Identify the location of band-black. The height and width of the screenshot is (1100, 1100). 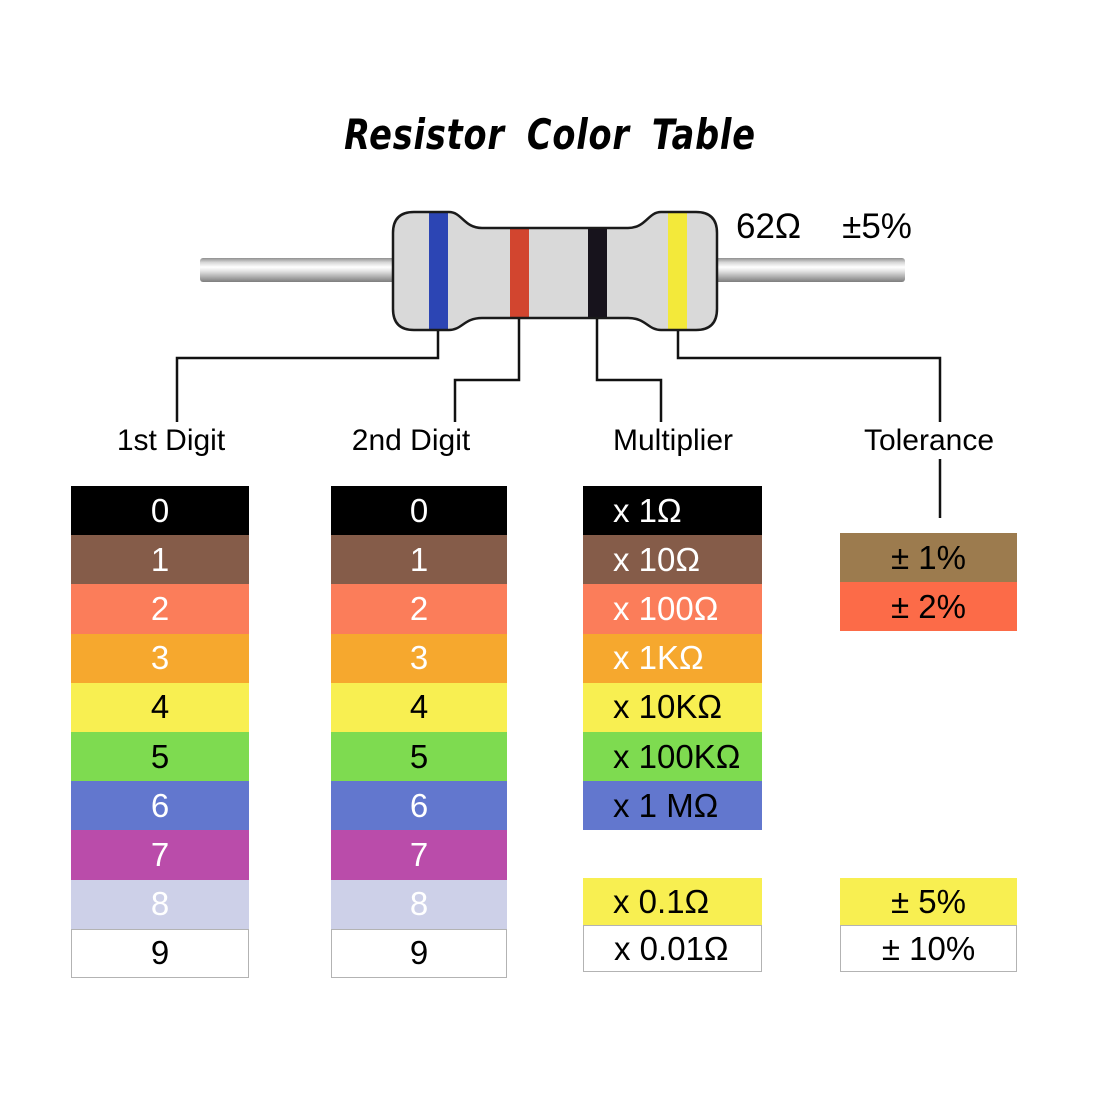
(597, 273).